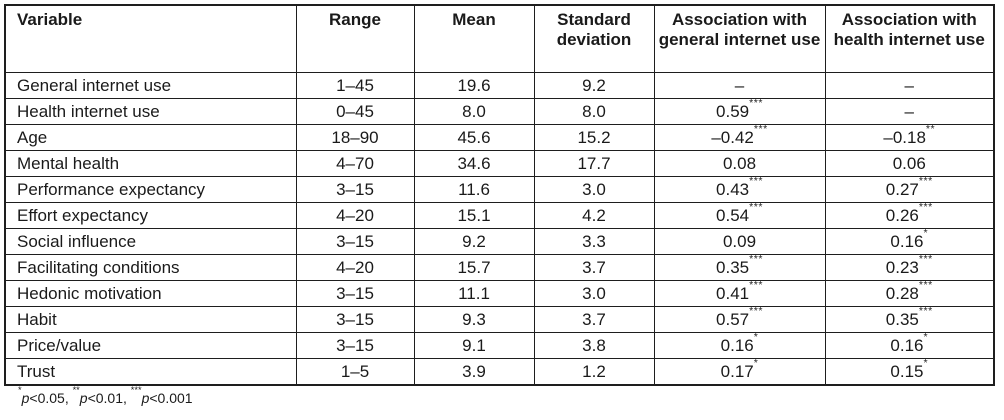  Describe the element at coordinates (594, 345) in the screenshot. I see `cell-standard-deviation: 3.8` at that location.